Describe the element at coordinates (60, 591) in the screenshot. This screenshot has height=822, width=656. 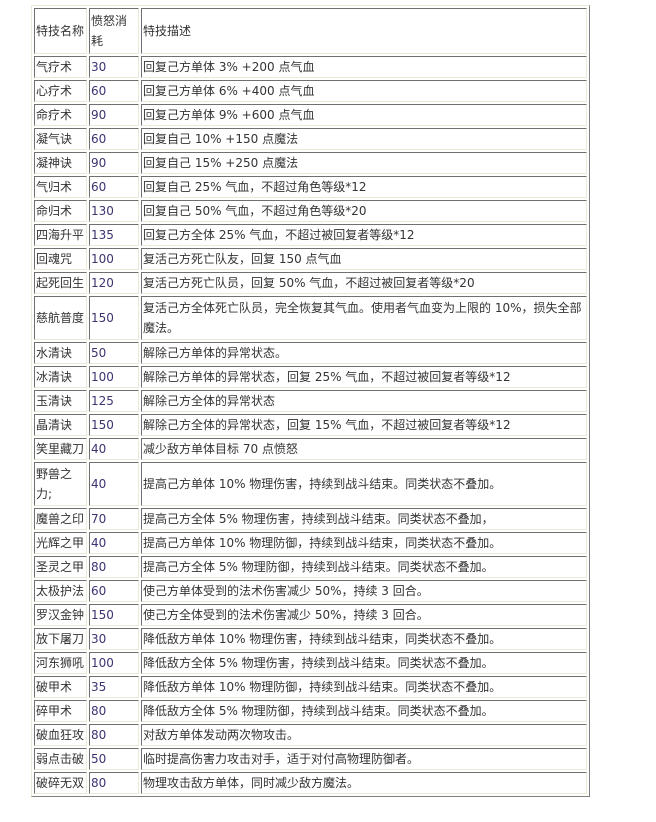
I see `skill-name-cell: 太极护法` at that location.